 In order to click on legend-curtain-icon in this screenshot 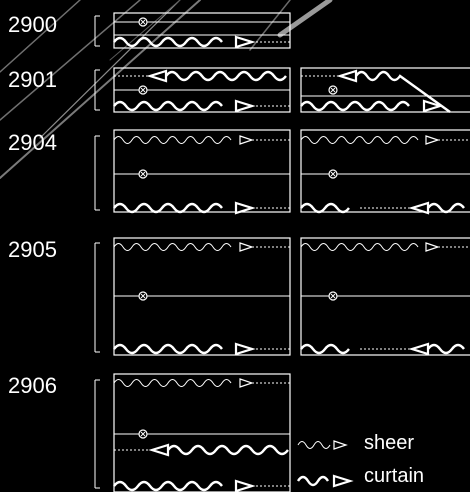, I will do `click(325, 481)`.